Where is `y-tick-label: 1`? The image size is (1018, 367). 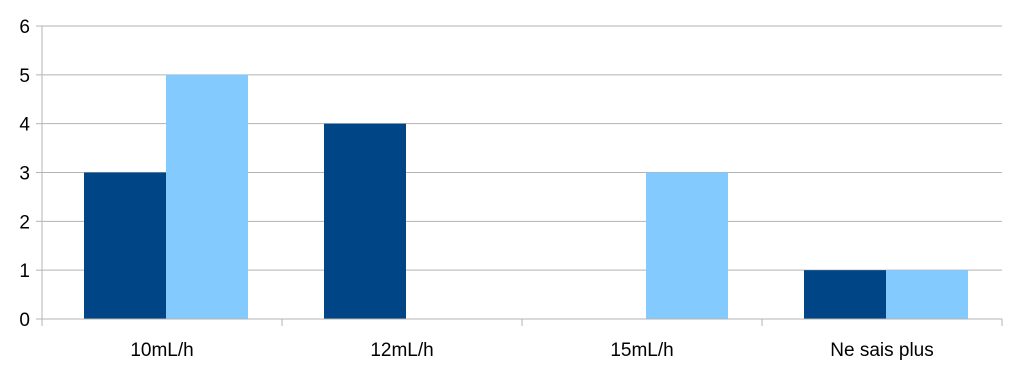 y-tick-label: 1 is located at coordinates (24, 271).